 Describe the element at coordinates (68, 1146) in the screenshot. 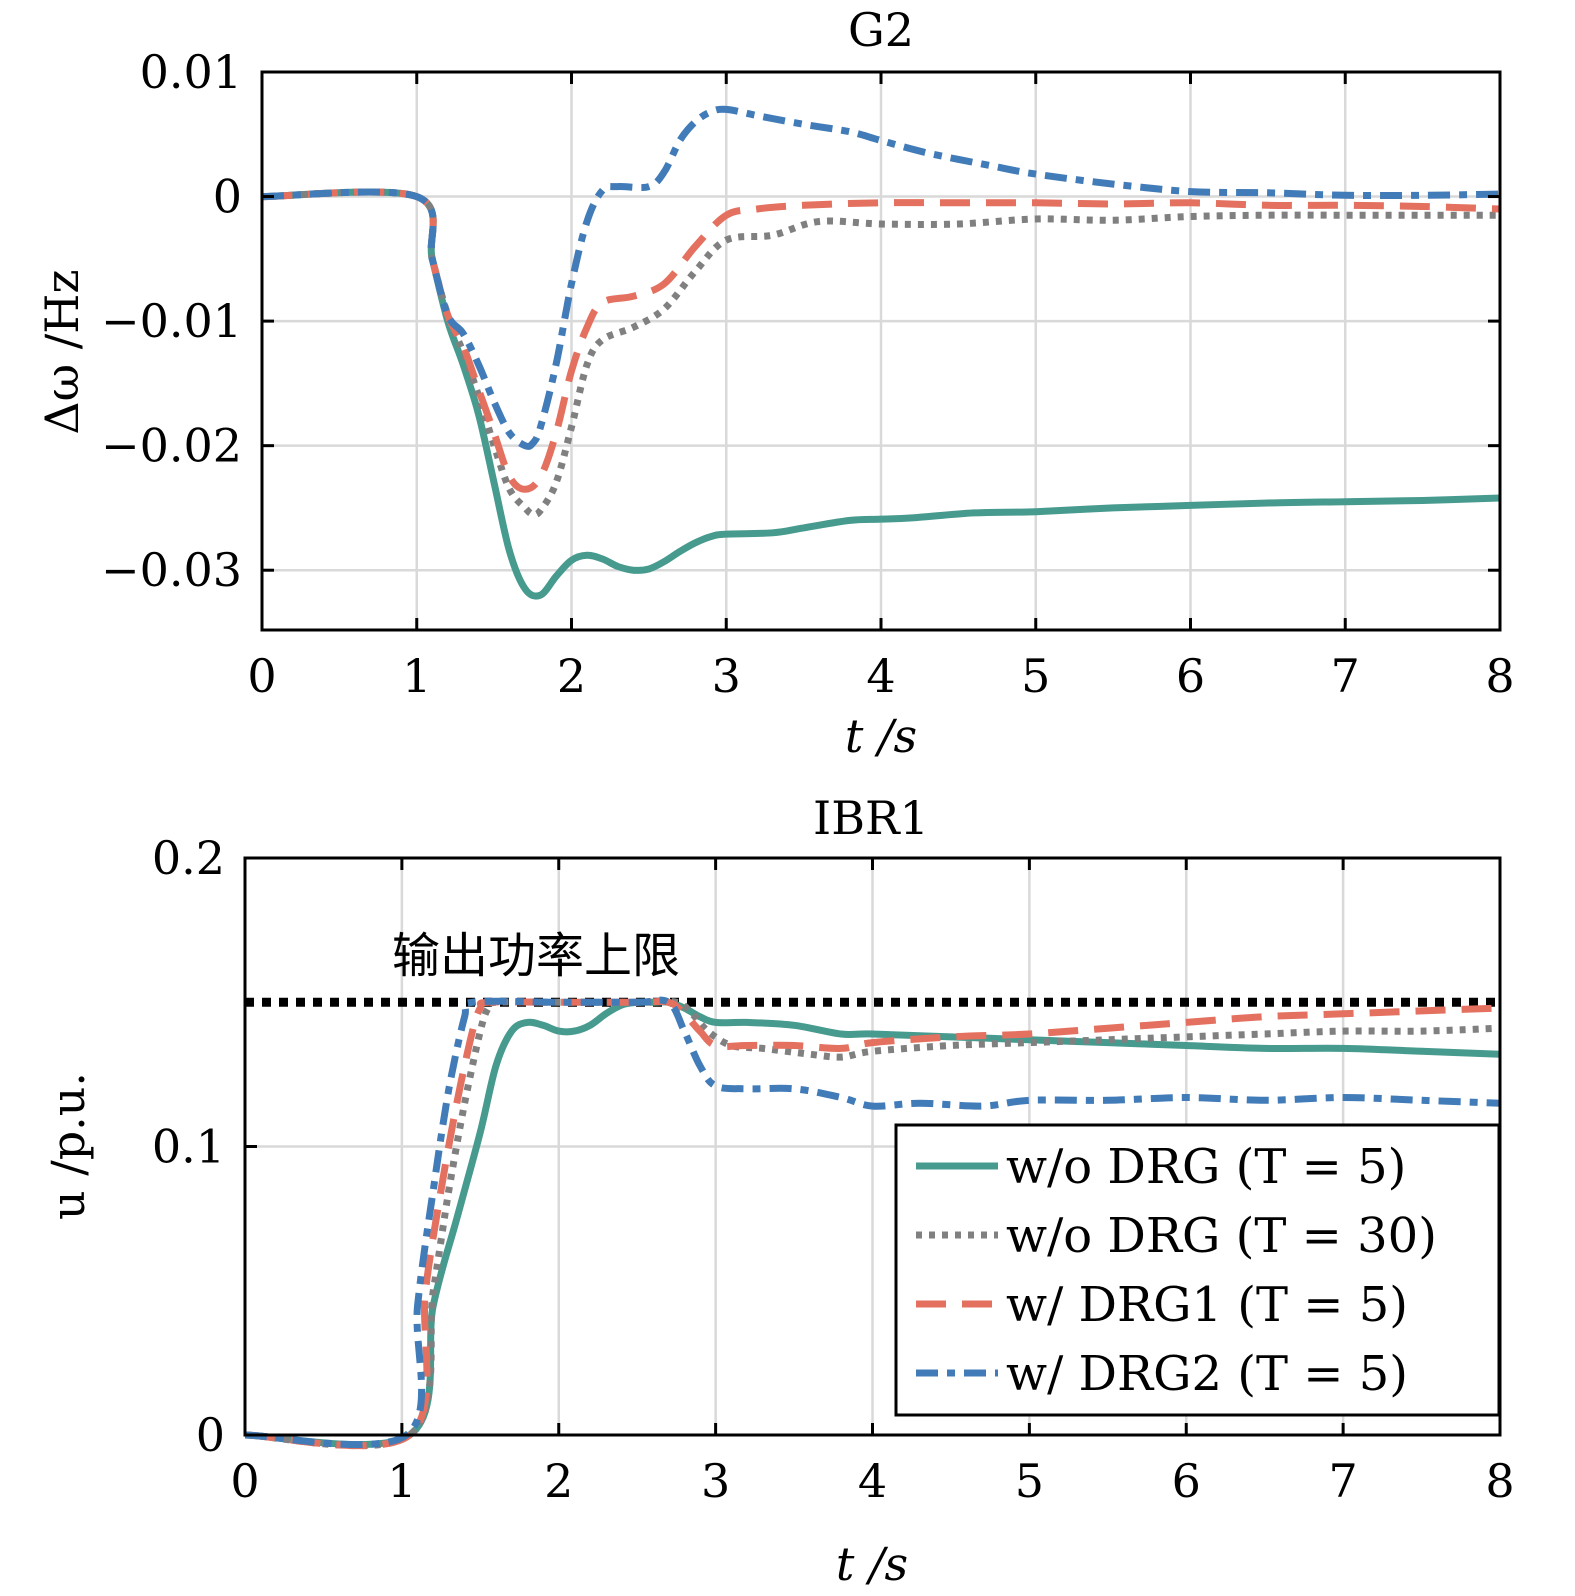

I see `ibr1-ylabel: u /p.u.` at that location.